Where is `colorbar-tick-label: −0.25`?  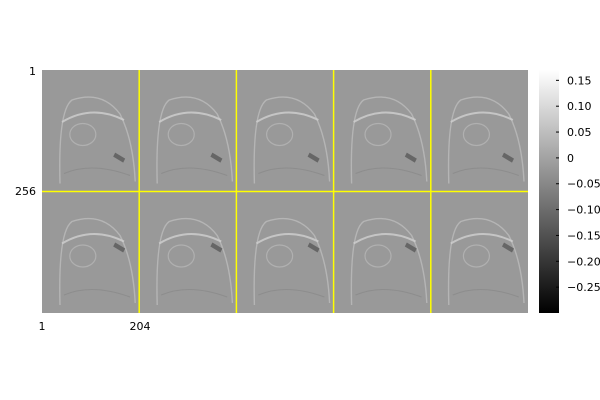
colorbar-tick-label: −0.25 is located at coordinates (583, 287).